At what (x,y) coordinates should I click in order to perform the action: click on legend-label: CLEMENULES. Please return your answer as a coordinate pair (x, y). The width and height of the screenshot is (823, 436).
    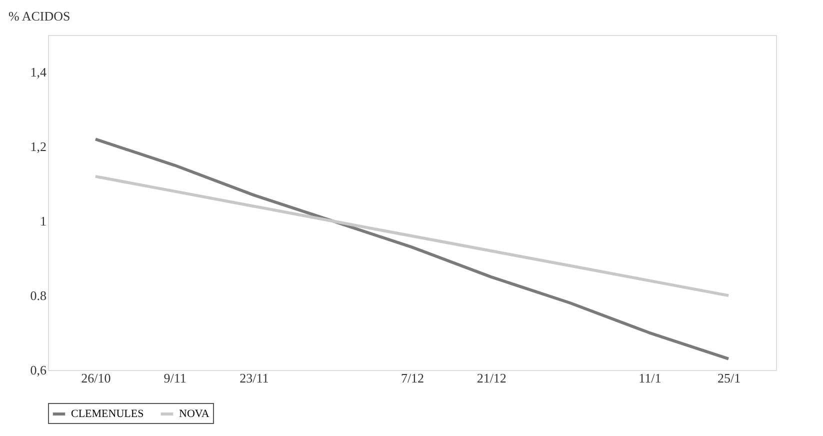
    Looking at the image, I should click on (107, 414).